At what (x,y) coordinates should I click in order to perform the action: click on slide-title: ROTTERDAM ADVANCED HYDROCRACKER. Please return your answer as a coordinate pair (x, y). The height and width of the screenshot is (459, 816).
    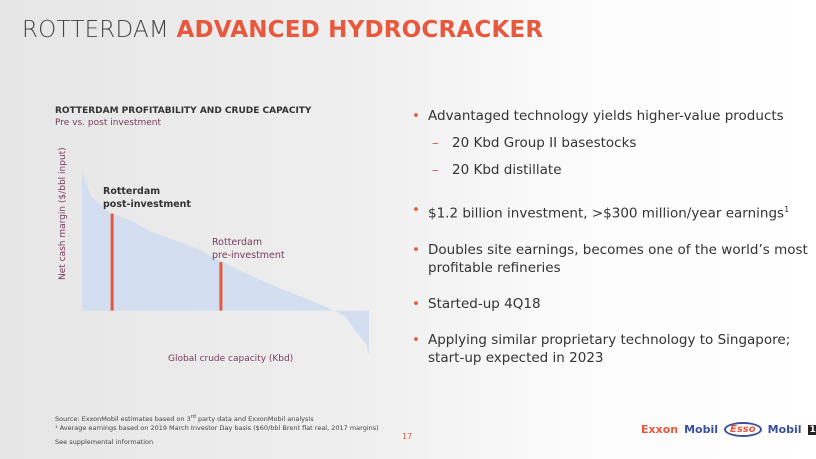
    Looking at the image, I should click on (283, 30).